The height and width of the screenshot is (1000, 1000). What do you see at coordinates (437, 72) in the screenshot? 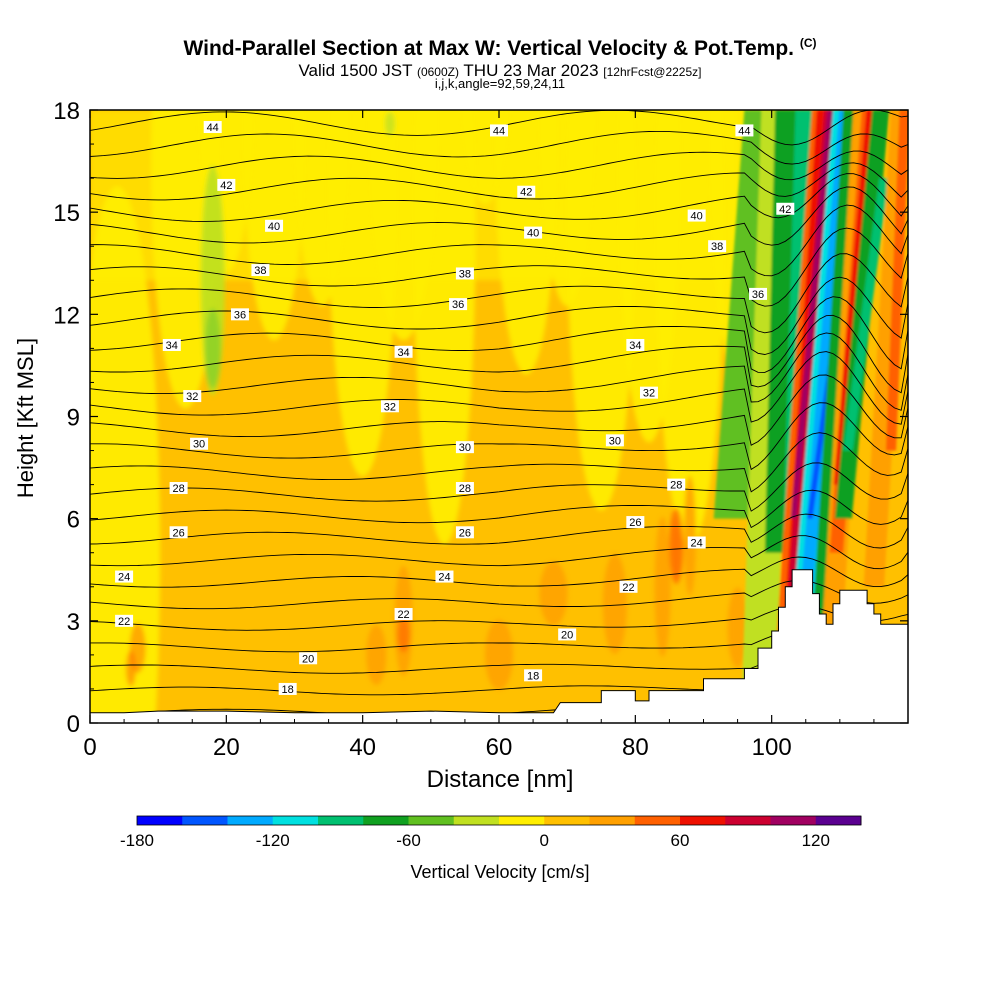
I see `utc-time: (0600Z)` at bounding box center [437, 72].